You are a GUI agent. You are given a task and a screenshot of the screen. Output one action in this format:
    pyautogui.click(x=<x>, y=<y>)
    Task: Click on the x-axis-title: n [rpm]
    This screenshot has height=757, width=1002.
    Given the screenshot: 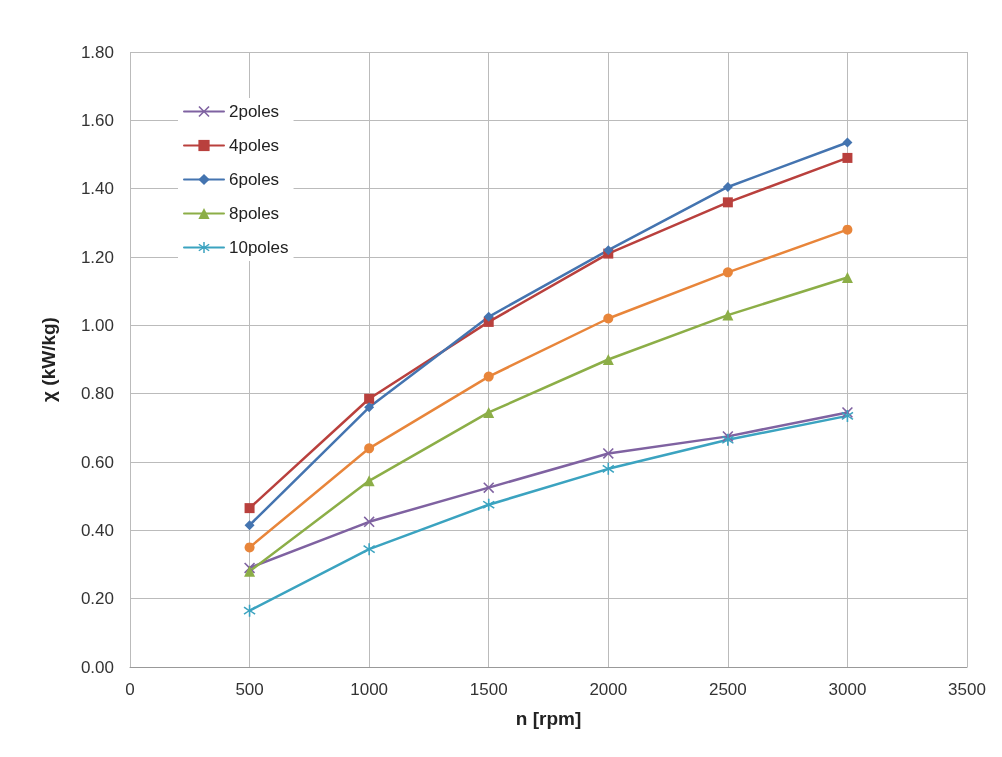 What is the action you would take?
    pyautogui.click(x=548, y=718)
    